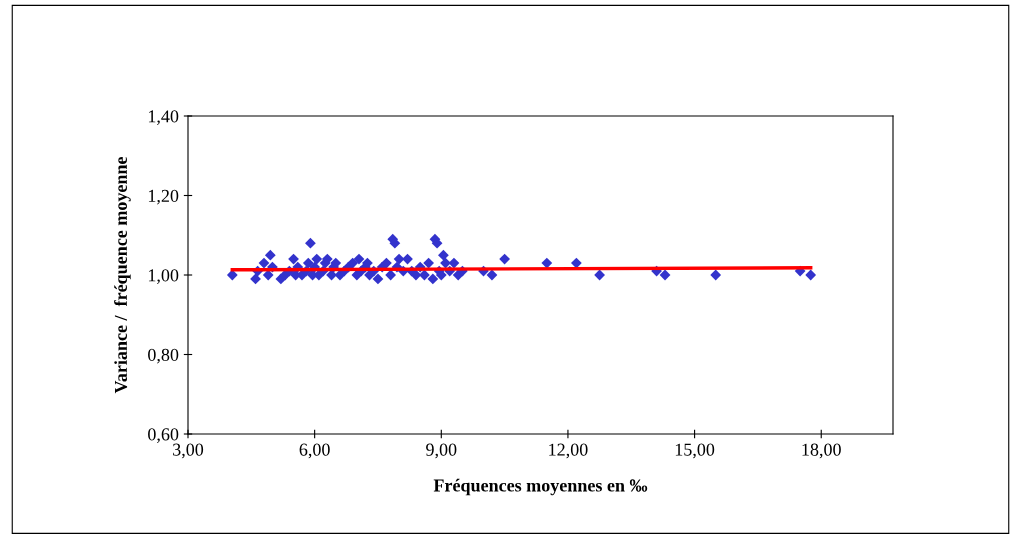  I want to click on x-tick-label: 12,00, so click(568, 451).